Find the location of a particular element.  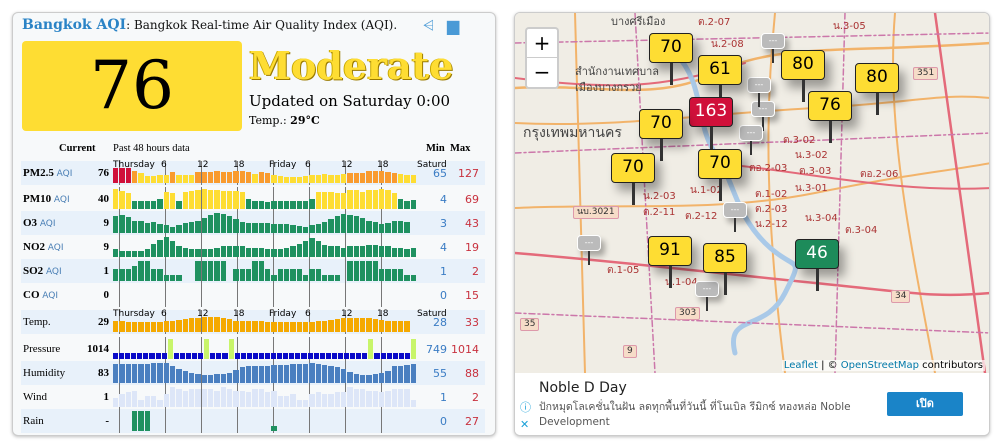

current-value: 0 is located at coordinates (106, 295).